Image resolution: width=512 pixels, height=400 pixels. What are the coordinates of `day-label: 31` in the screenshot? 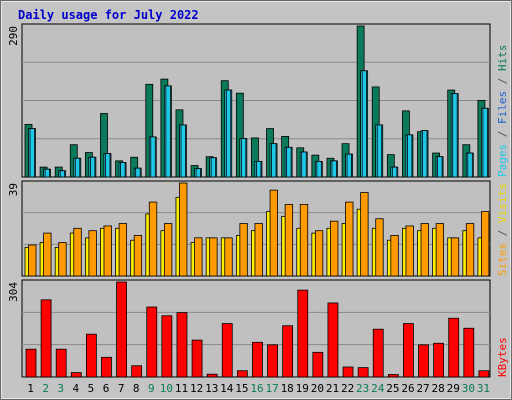 It's located at (483, 388).